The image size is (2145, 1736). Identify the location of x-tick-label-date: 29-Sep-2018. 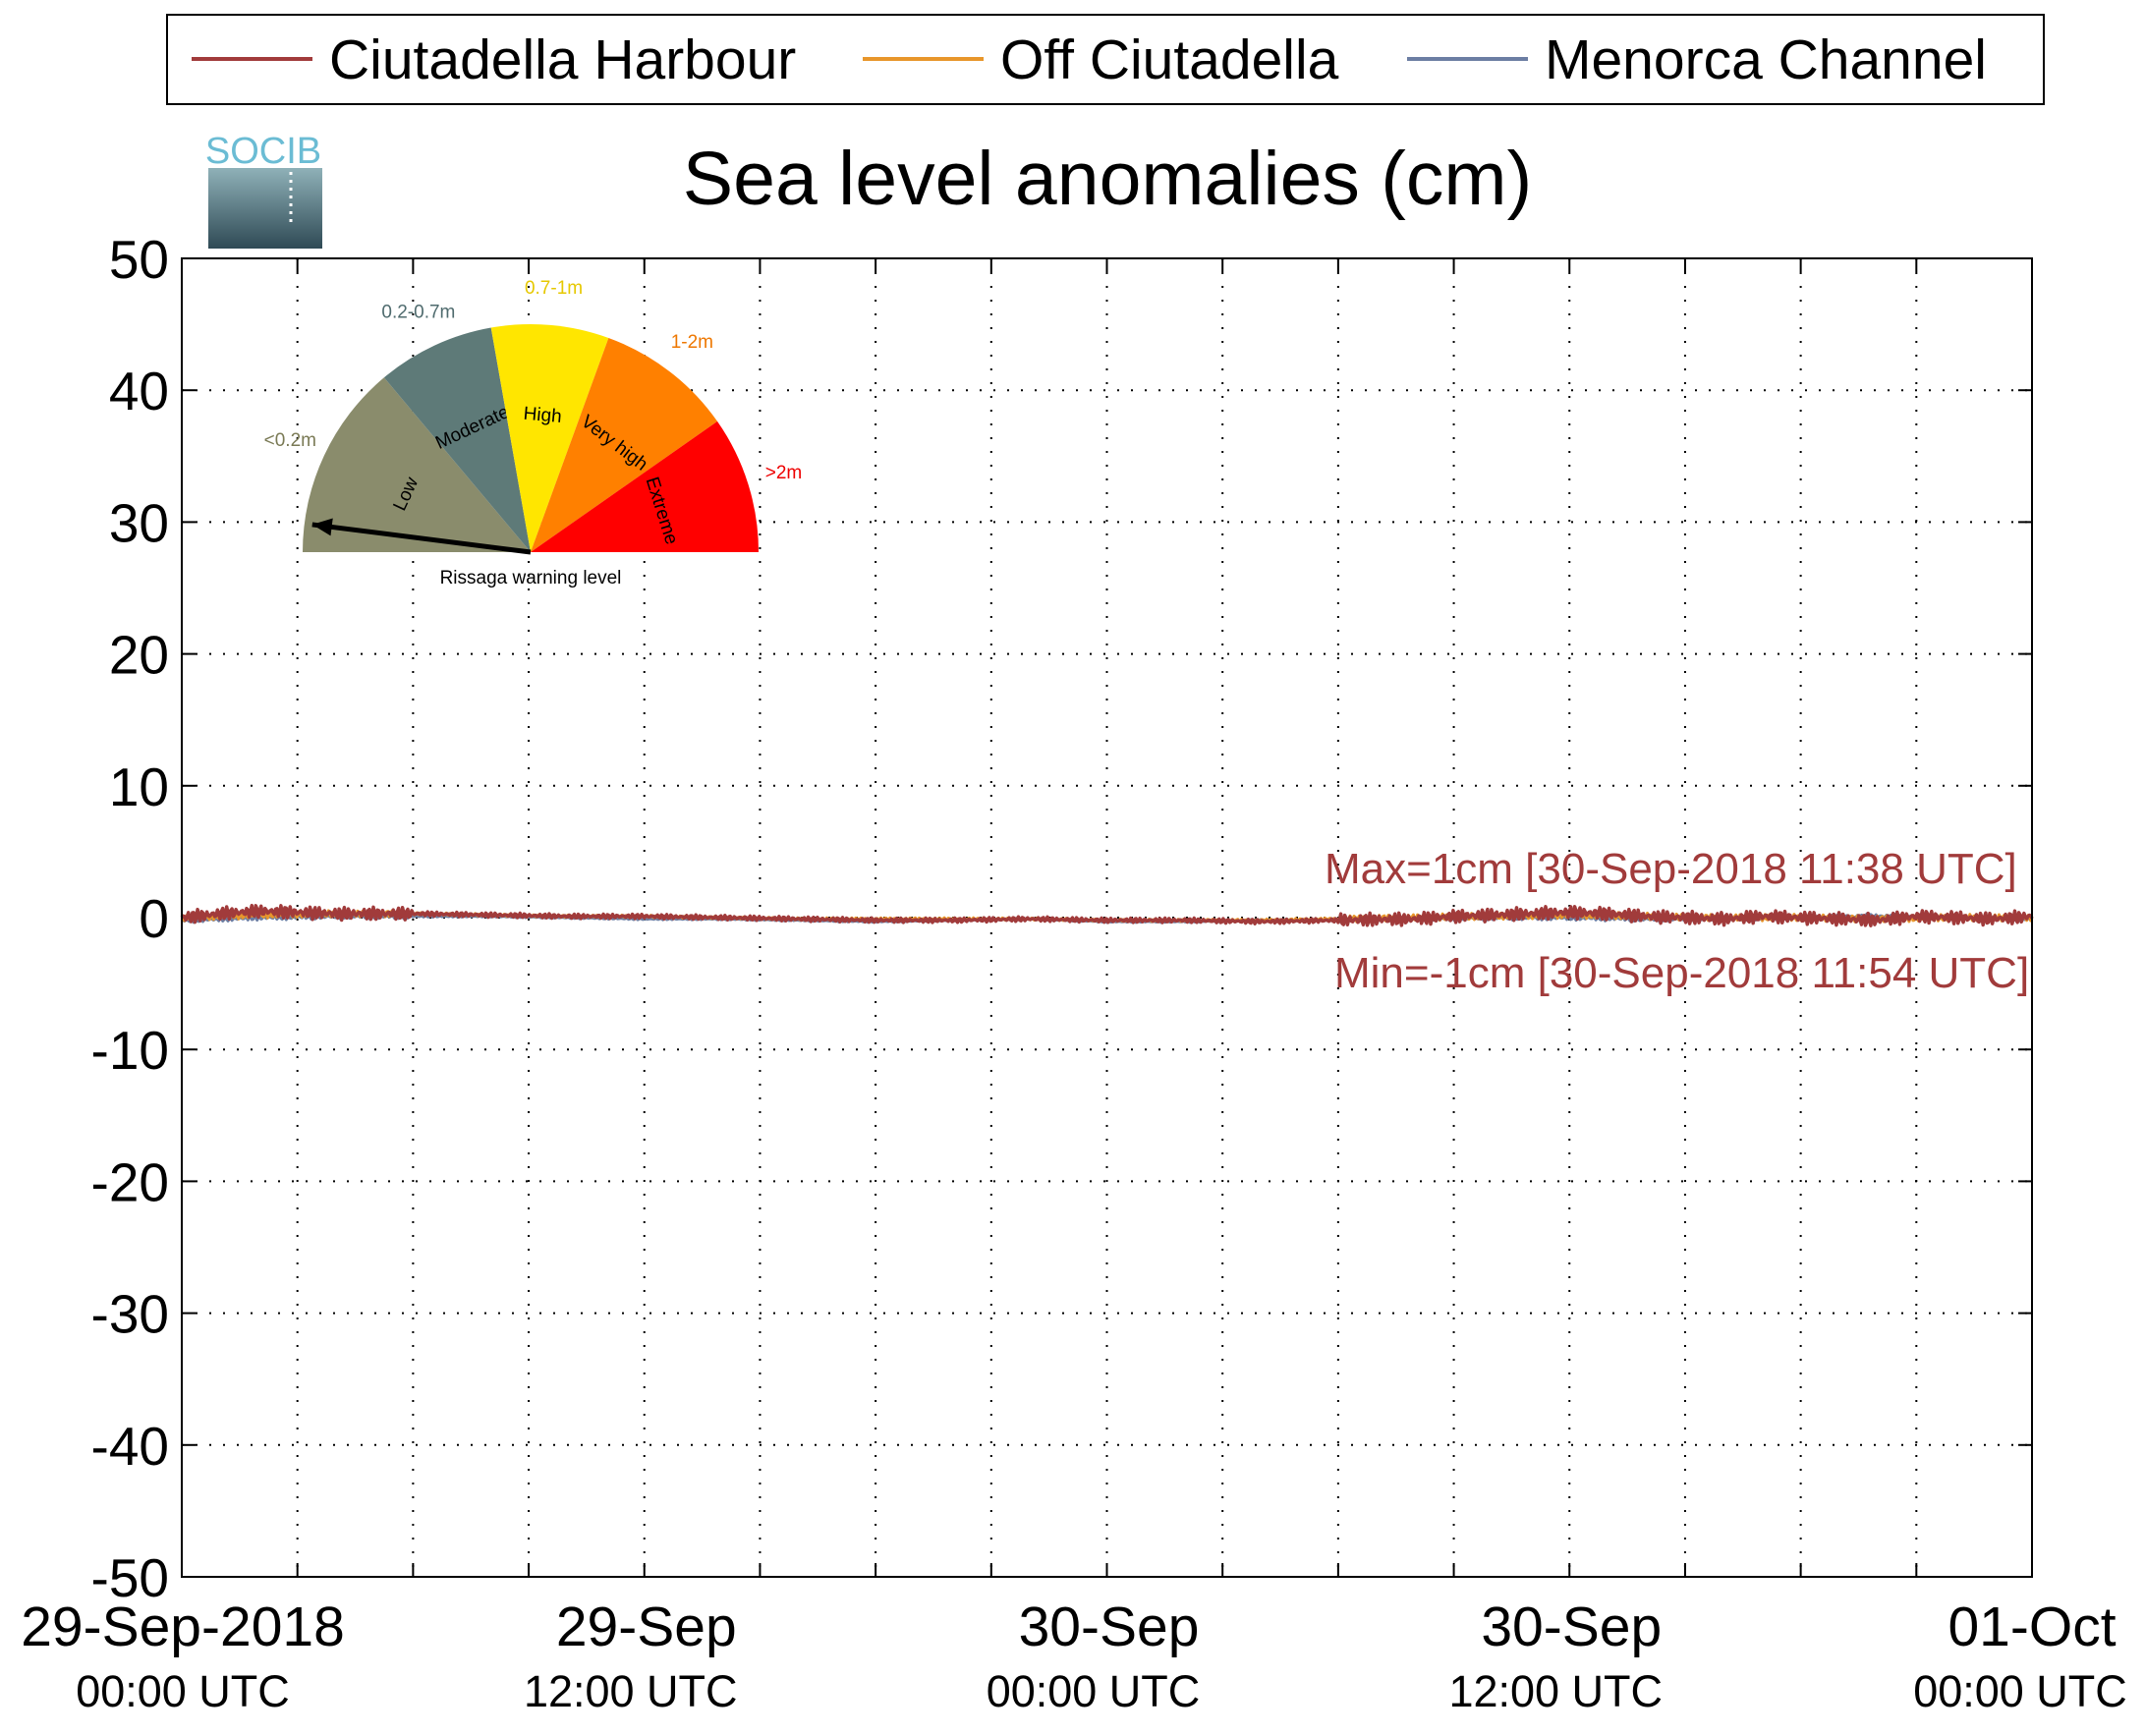
(183, 1627).